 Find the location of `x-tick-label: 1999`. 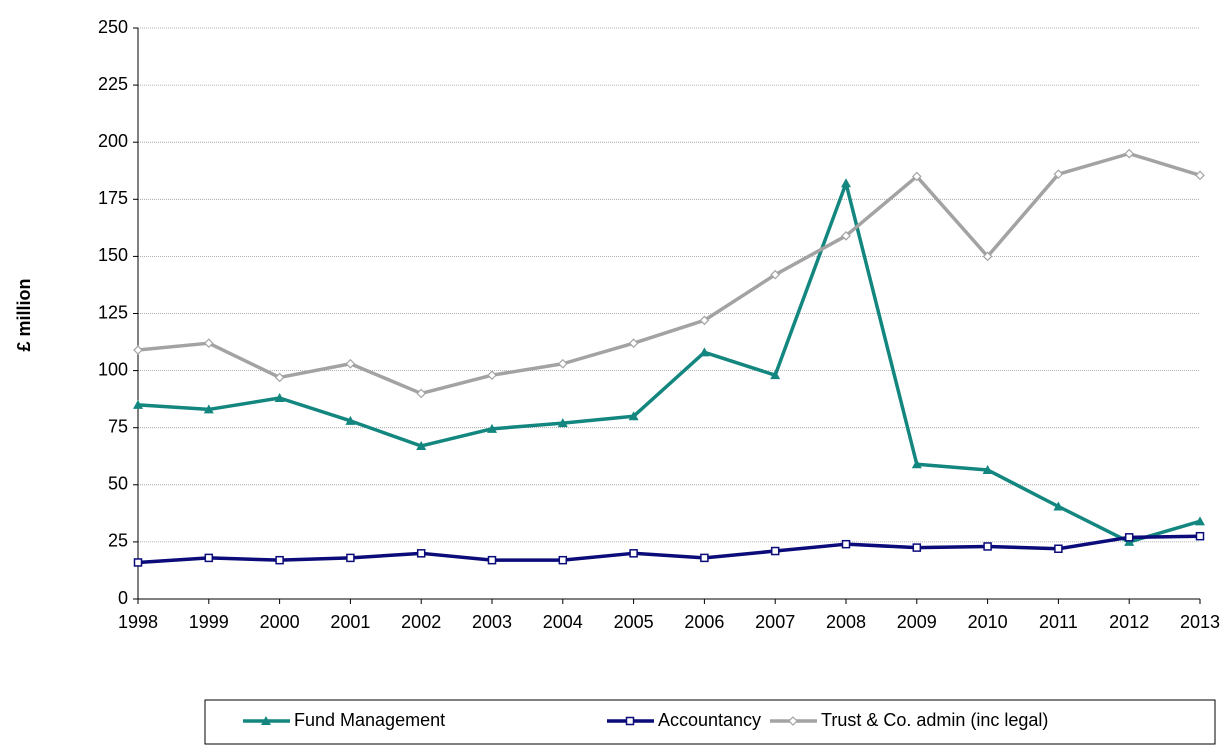

x-tick-label: 1999 is located at coordinates (209, 622).